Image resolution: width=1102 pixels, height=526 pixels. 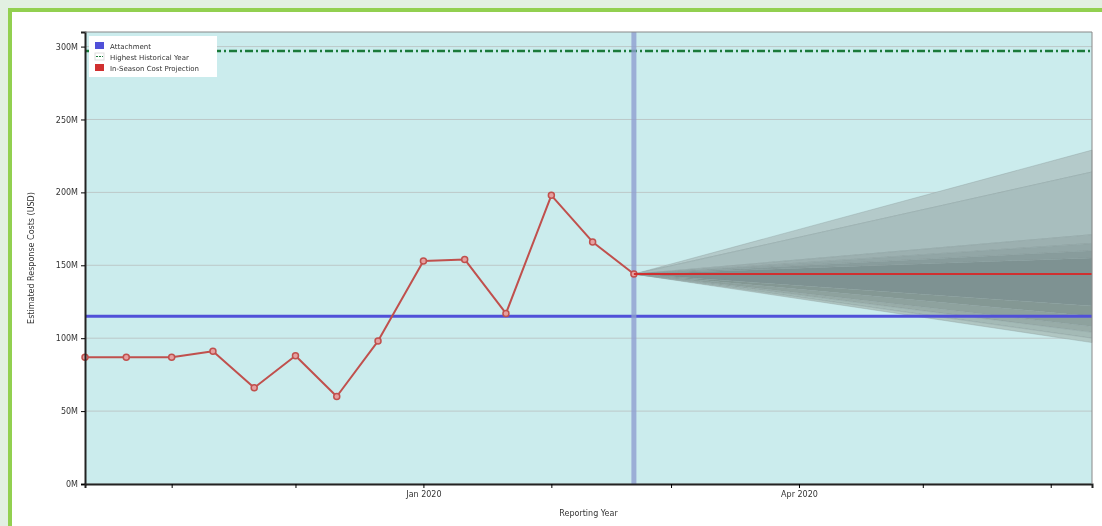 I want to click on y-tick-label: 200M, so click(x=67, y=193).